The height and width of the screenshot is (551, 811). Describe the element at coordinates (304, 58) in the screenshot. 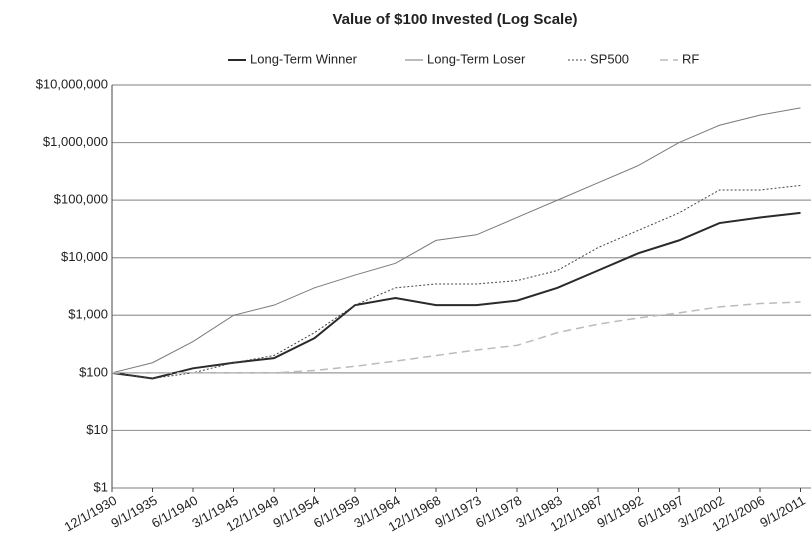

I see `legend-label: Long-Term Winner` at that location.